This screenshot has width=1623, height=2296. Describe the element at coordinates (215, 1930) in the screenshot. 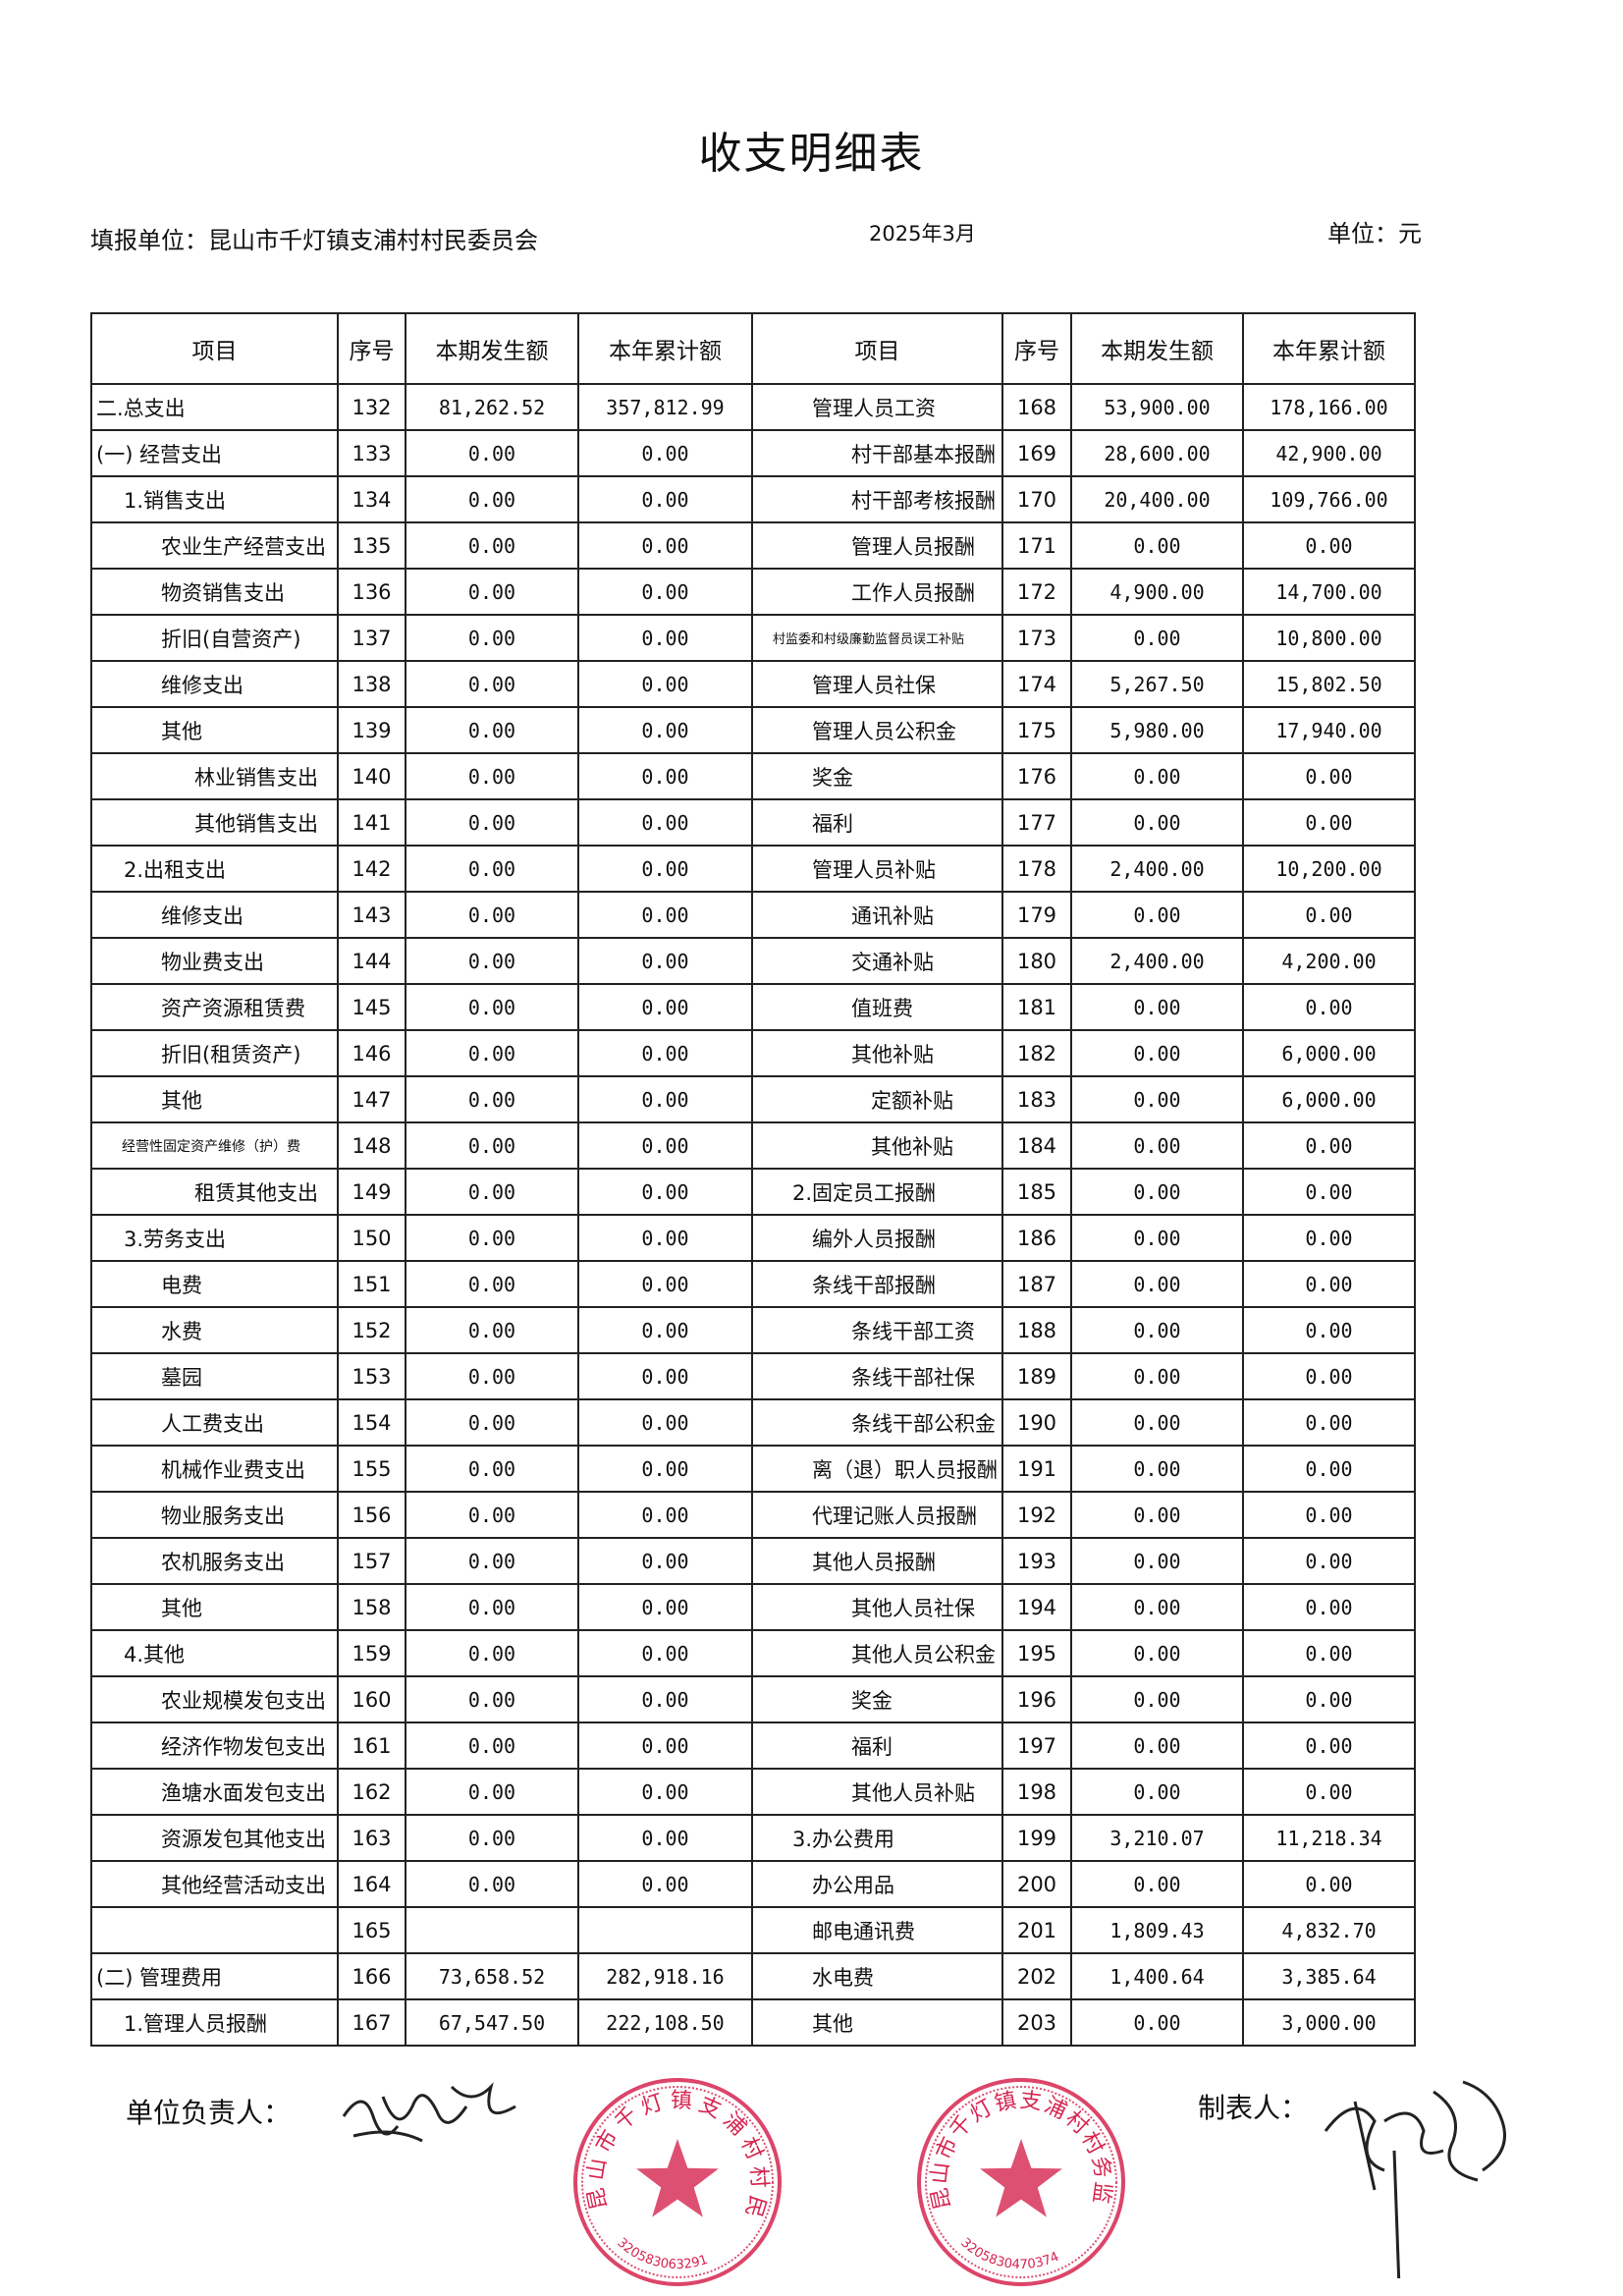

I see `row-item` at that location.